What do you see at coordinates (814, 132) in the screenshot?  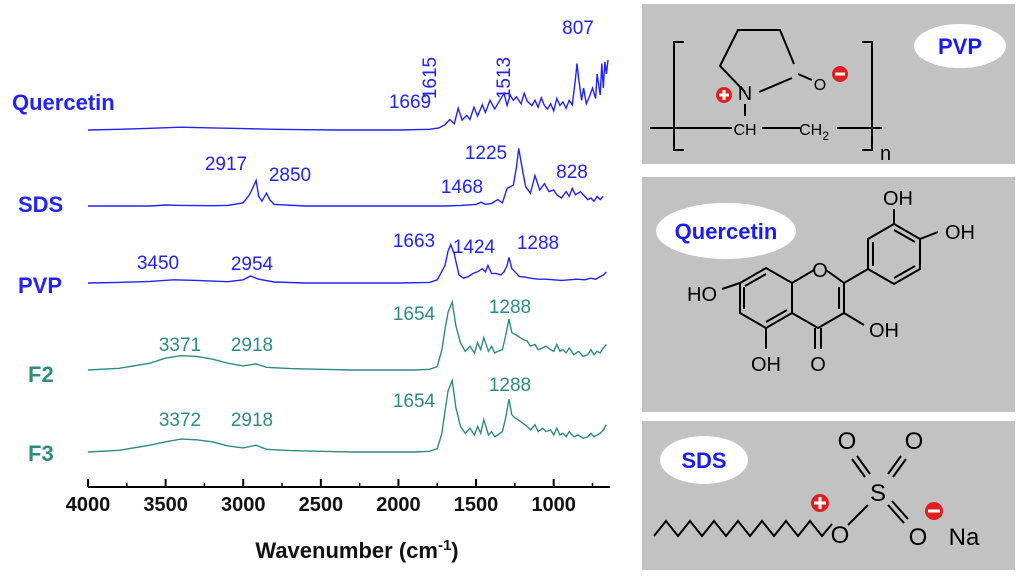 I see `ch2-group: CH2` at bounding box center [814, 132].